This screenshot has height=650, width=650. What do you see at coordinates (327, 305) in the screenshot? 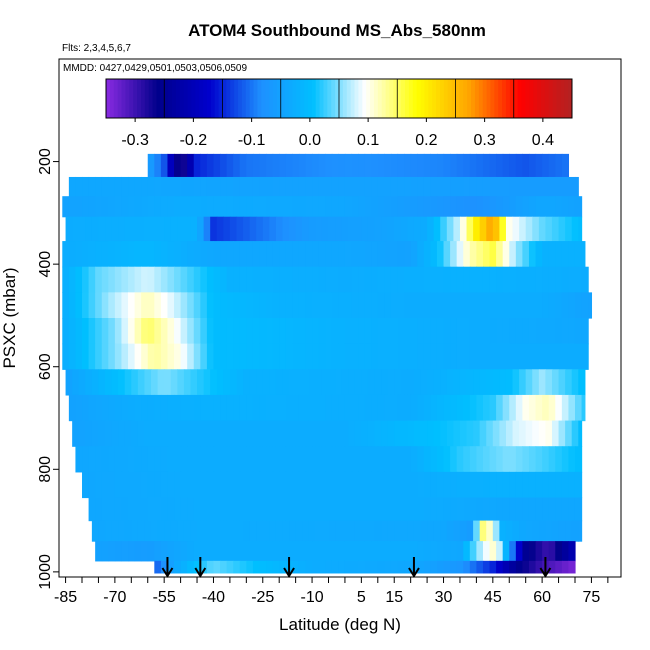
I see `heatmap-row` at bounding box center [327, 305].